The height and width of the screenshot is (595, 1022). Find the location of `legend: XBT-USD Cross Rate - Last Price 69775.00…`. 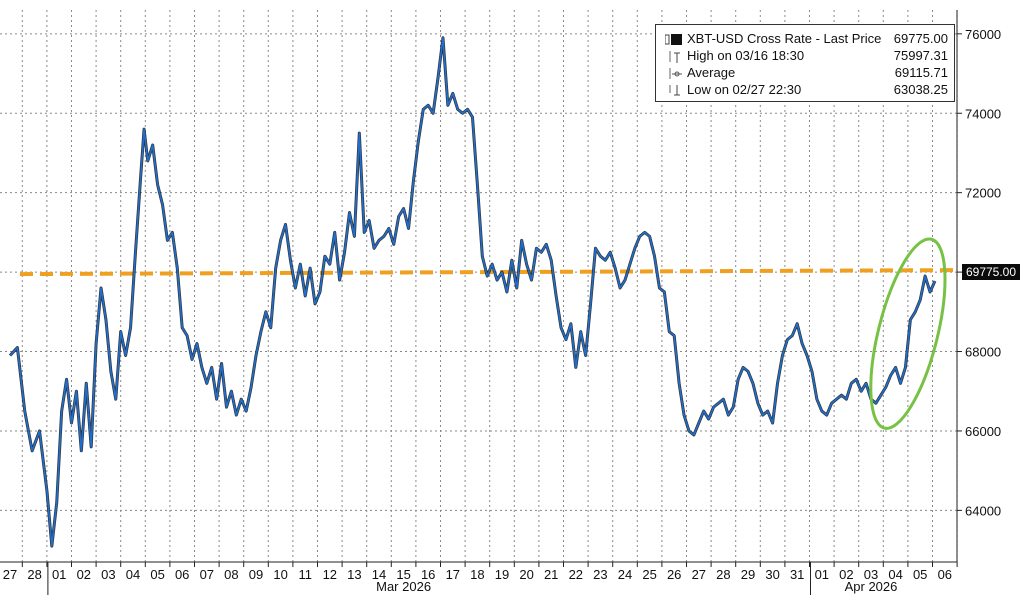

legend: XBT-USD Cross Rate - Last Price 69775.00… is located at coordinates (805, 63).